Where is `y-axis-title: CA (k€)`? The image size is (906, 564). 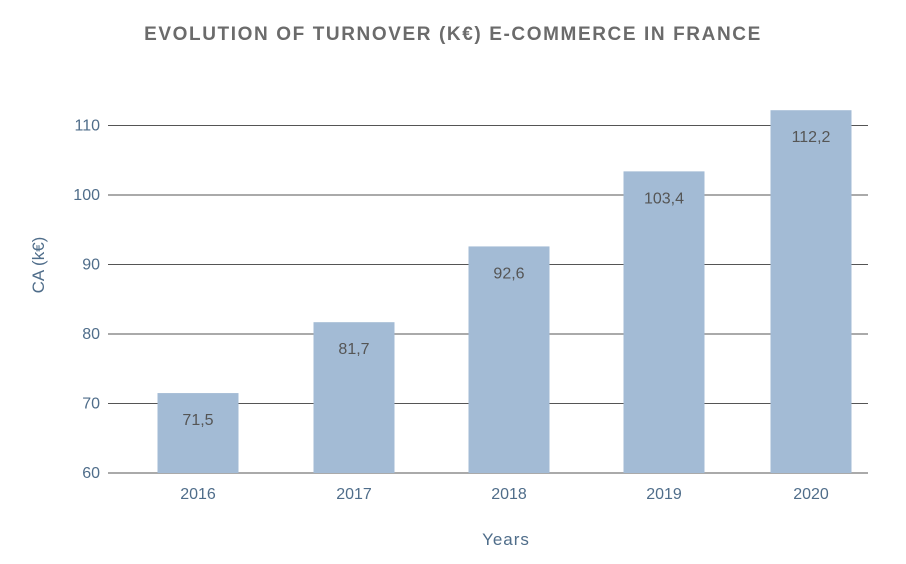
y-axis-title: CA (k€) is located at coordinates (38, 265).